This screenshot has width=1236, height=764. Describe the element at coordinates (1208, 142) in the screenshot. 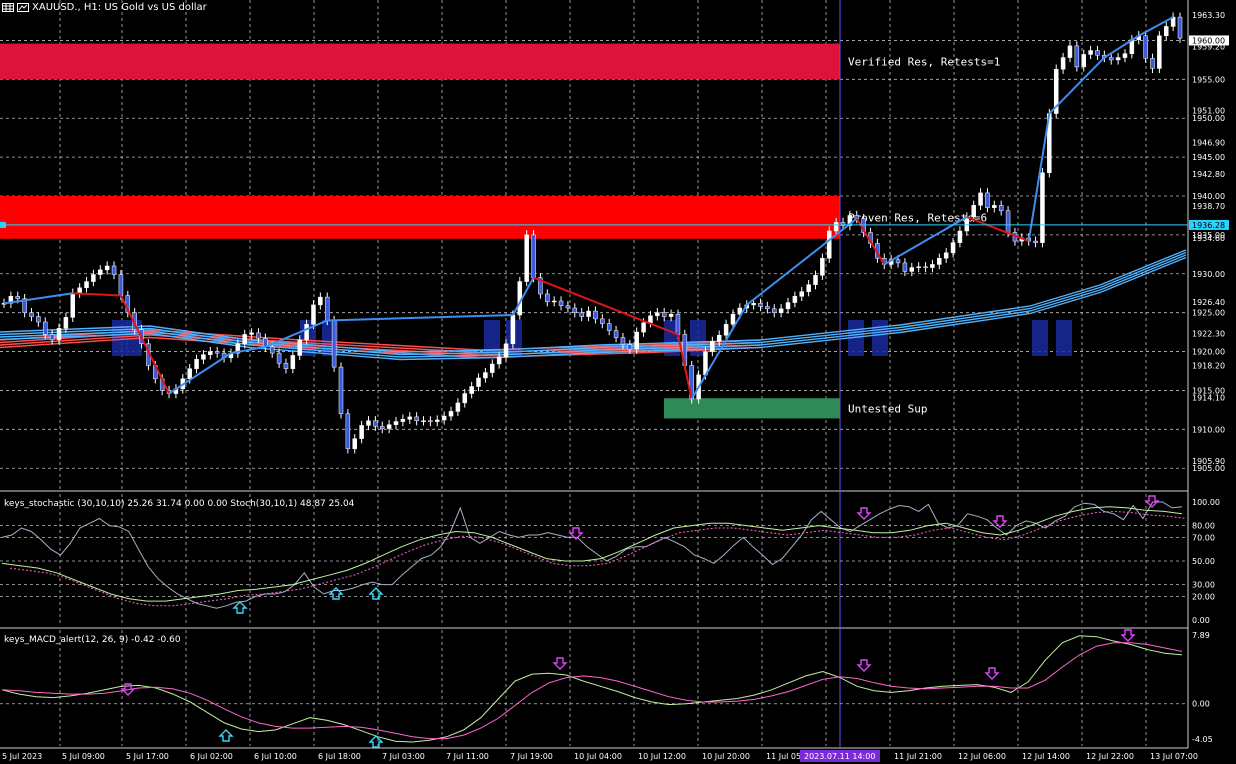

I see `price-tick-label: 1946.90` at that location.